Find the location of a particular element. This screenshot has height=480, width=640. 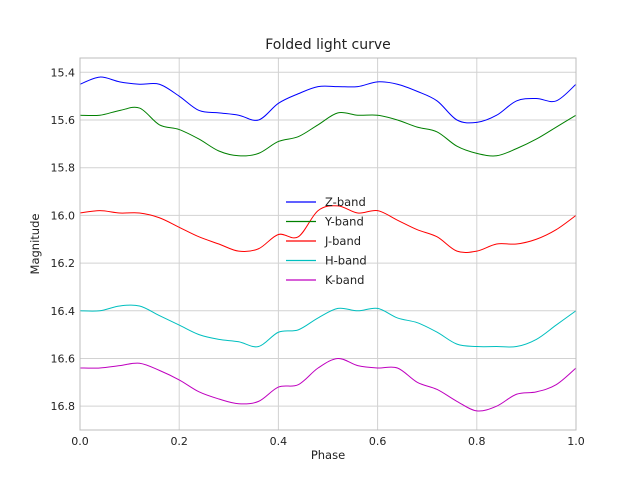

x-axis-ticks: 0.0 0.2 0.4 0.6 0.8 1.0 is located at coordinates (328, 441).